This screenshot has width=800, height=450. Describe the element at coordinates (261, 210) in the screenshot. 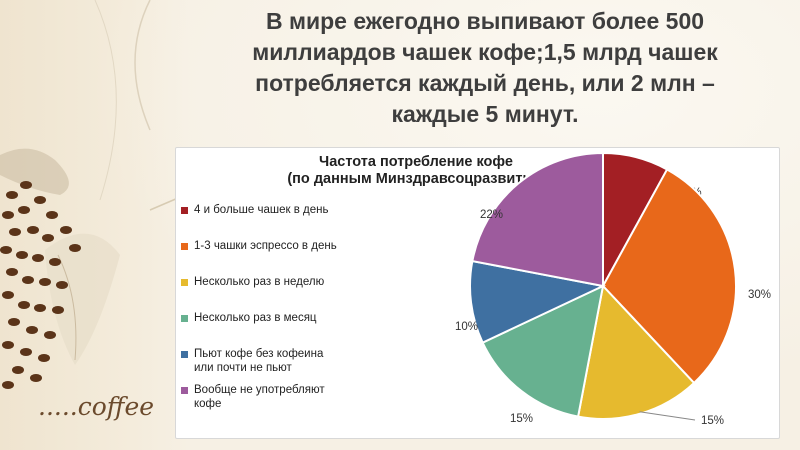

I see `legend-label: 4 и больше чашек в день` at that location.